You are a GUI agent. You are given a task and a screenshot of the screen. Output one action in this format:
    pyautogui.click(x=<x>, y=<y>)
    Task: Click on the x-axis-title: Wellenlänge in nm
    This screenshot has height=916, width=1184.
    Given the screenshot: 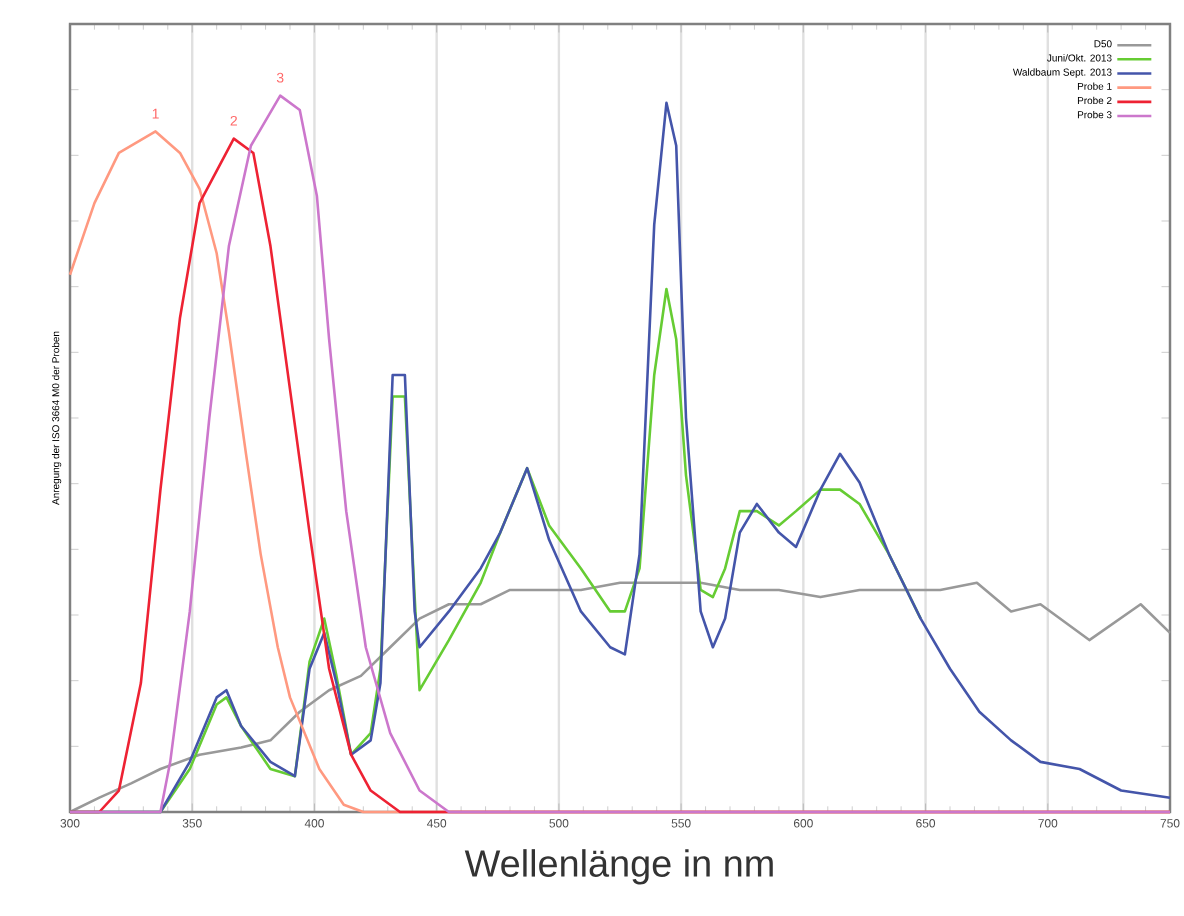 What is the action you would take?
    pyautogui.click(x=618, y=867)
    